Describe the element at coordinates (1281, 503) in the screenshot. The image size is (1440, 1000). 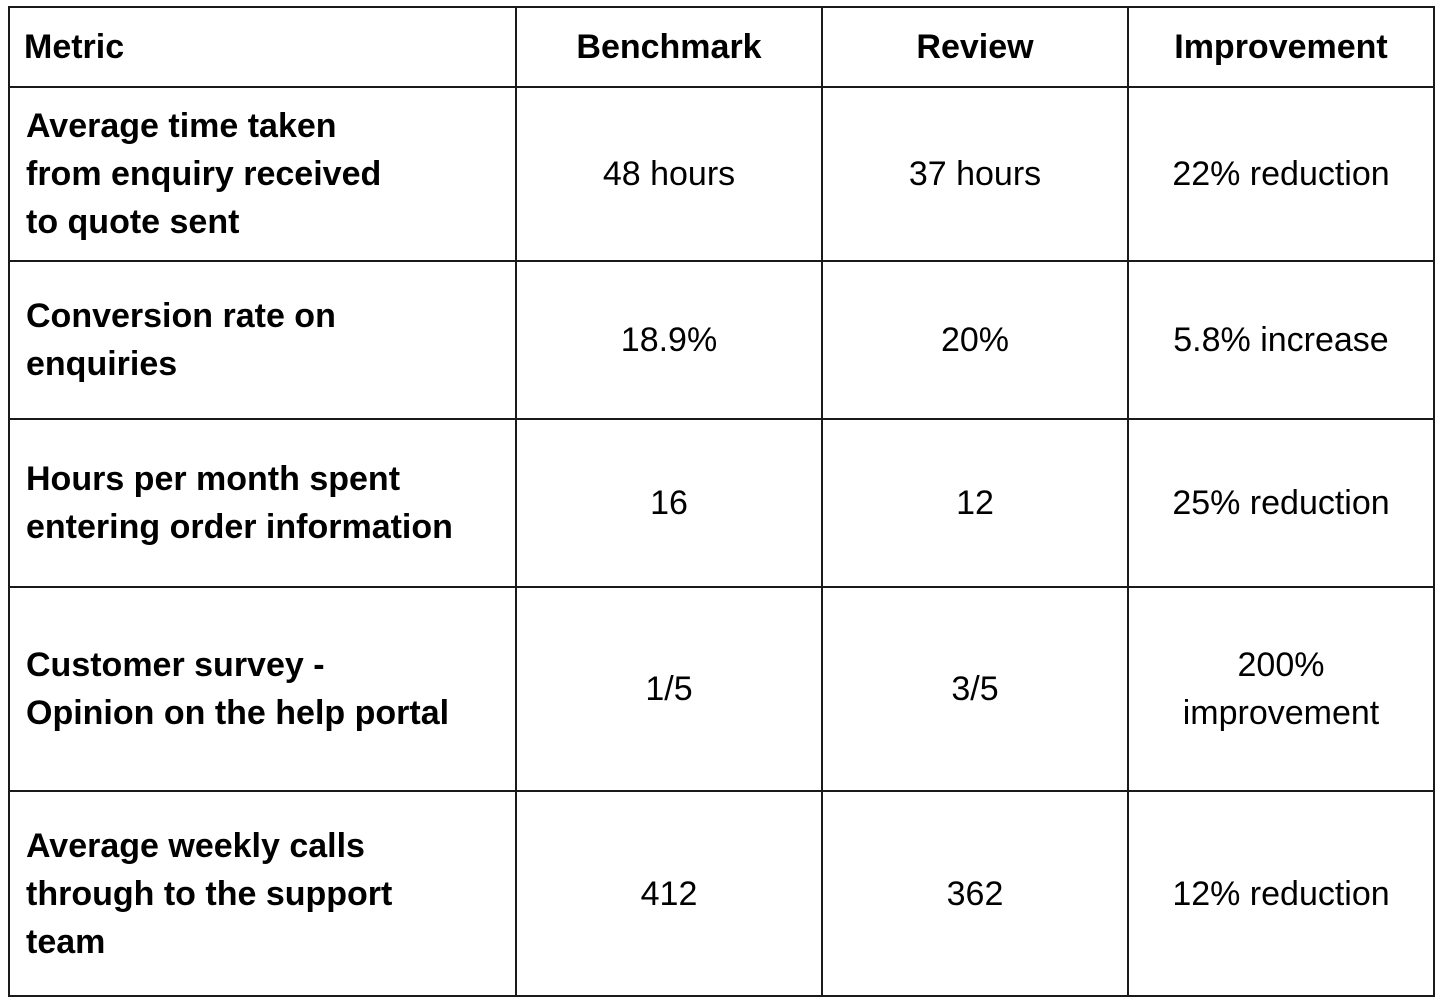
I see `improvement-cell: 25% reduction` at that location.